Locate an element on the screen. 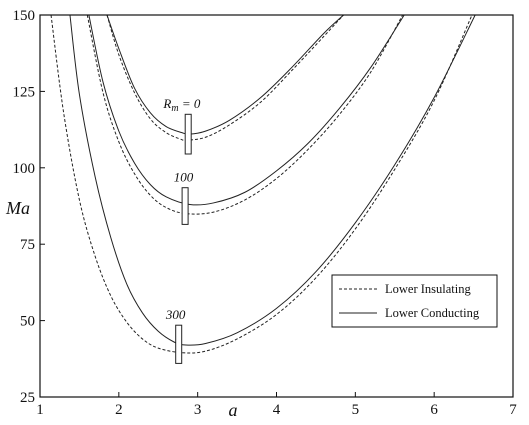  x-axis-title: a is located at coordinates (233, 410).